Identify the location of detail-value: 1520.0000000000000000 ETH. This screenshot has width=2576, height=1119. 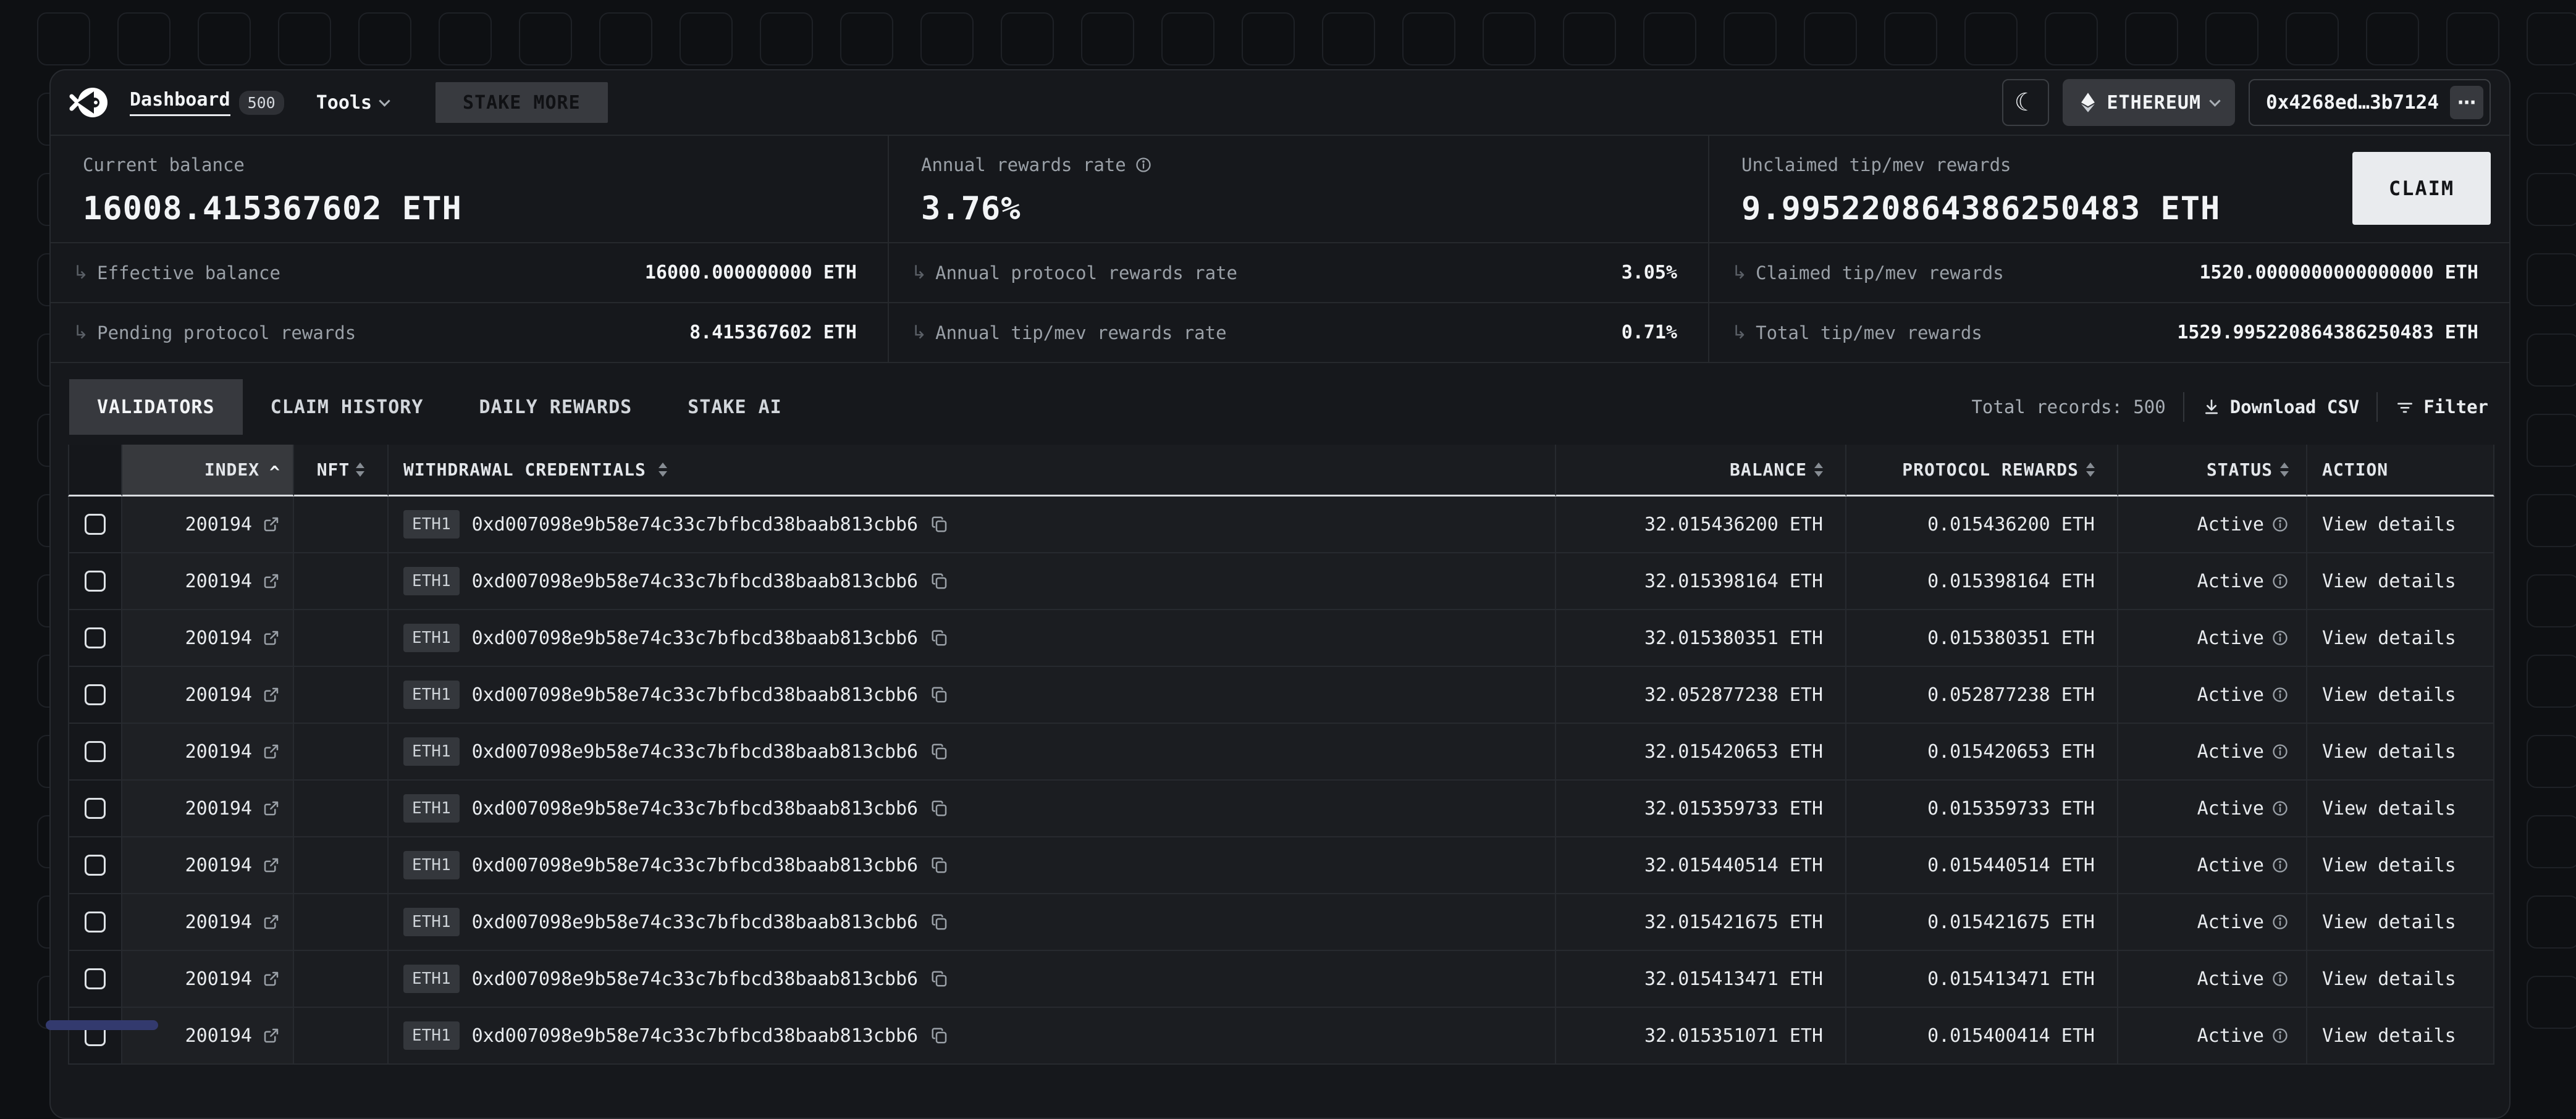
(2338, 272).